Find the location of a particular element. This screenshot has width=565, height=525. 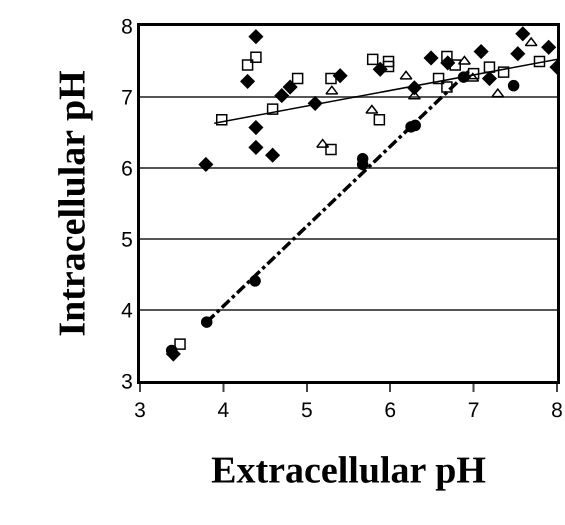

x-tick-label: 8 is located at coordinates (557, 410).